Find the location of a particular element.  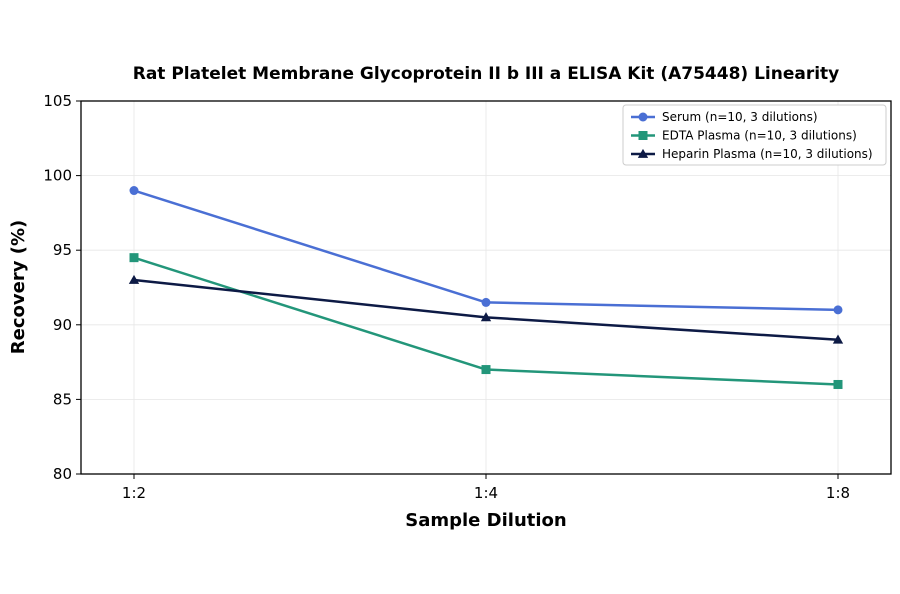

y-tick-label: 85 is located at coordinates (62, 399).